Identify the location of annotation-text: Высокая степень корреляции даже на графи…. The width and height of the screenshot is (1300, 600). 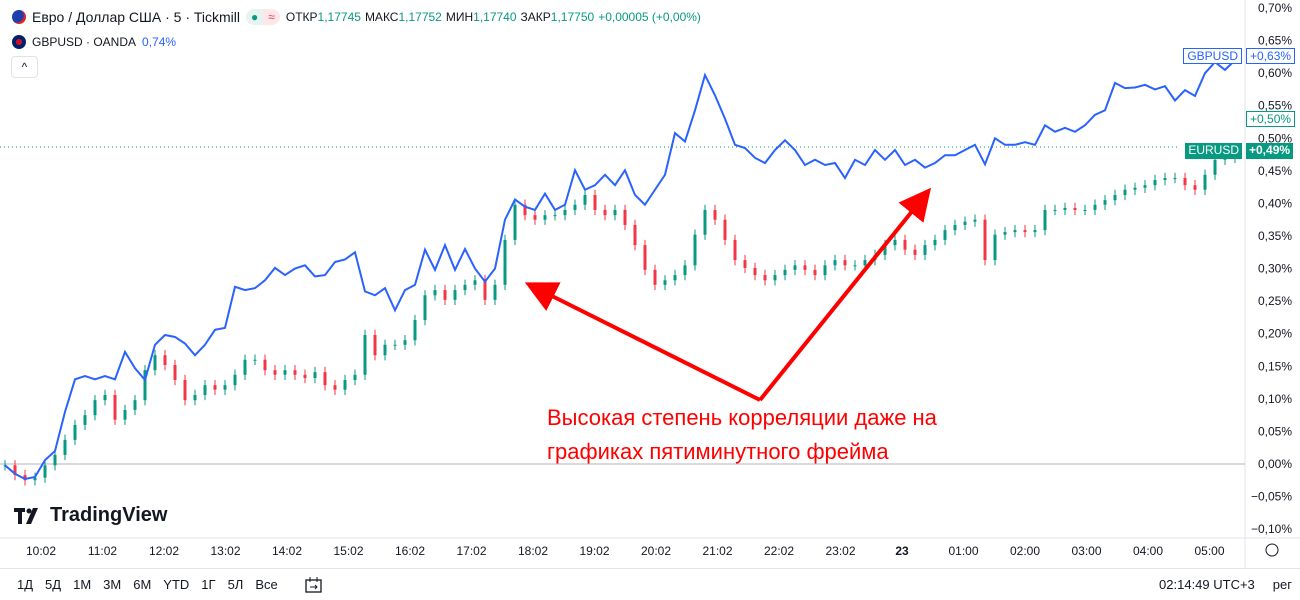
(742, 434).